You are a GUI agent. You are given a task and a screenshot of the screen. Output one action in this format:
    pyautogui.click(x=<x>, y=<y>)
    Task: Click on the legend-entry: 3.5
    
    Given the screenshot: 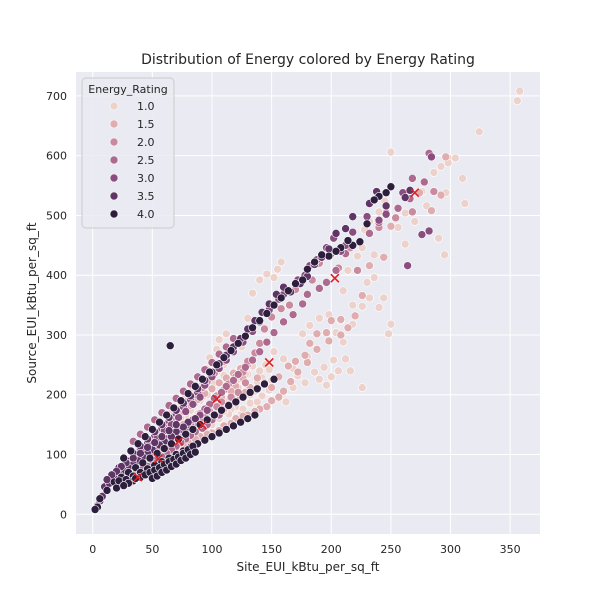 What is the action you would take?
    pyautogui.click(x=132, y=196)
    